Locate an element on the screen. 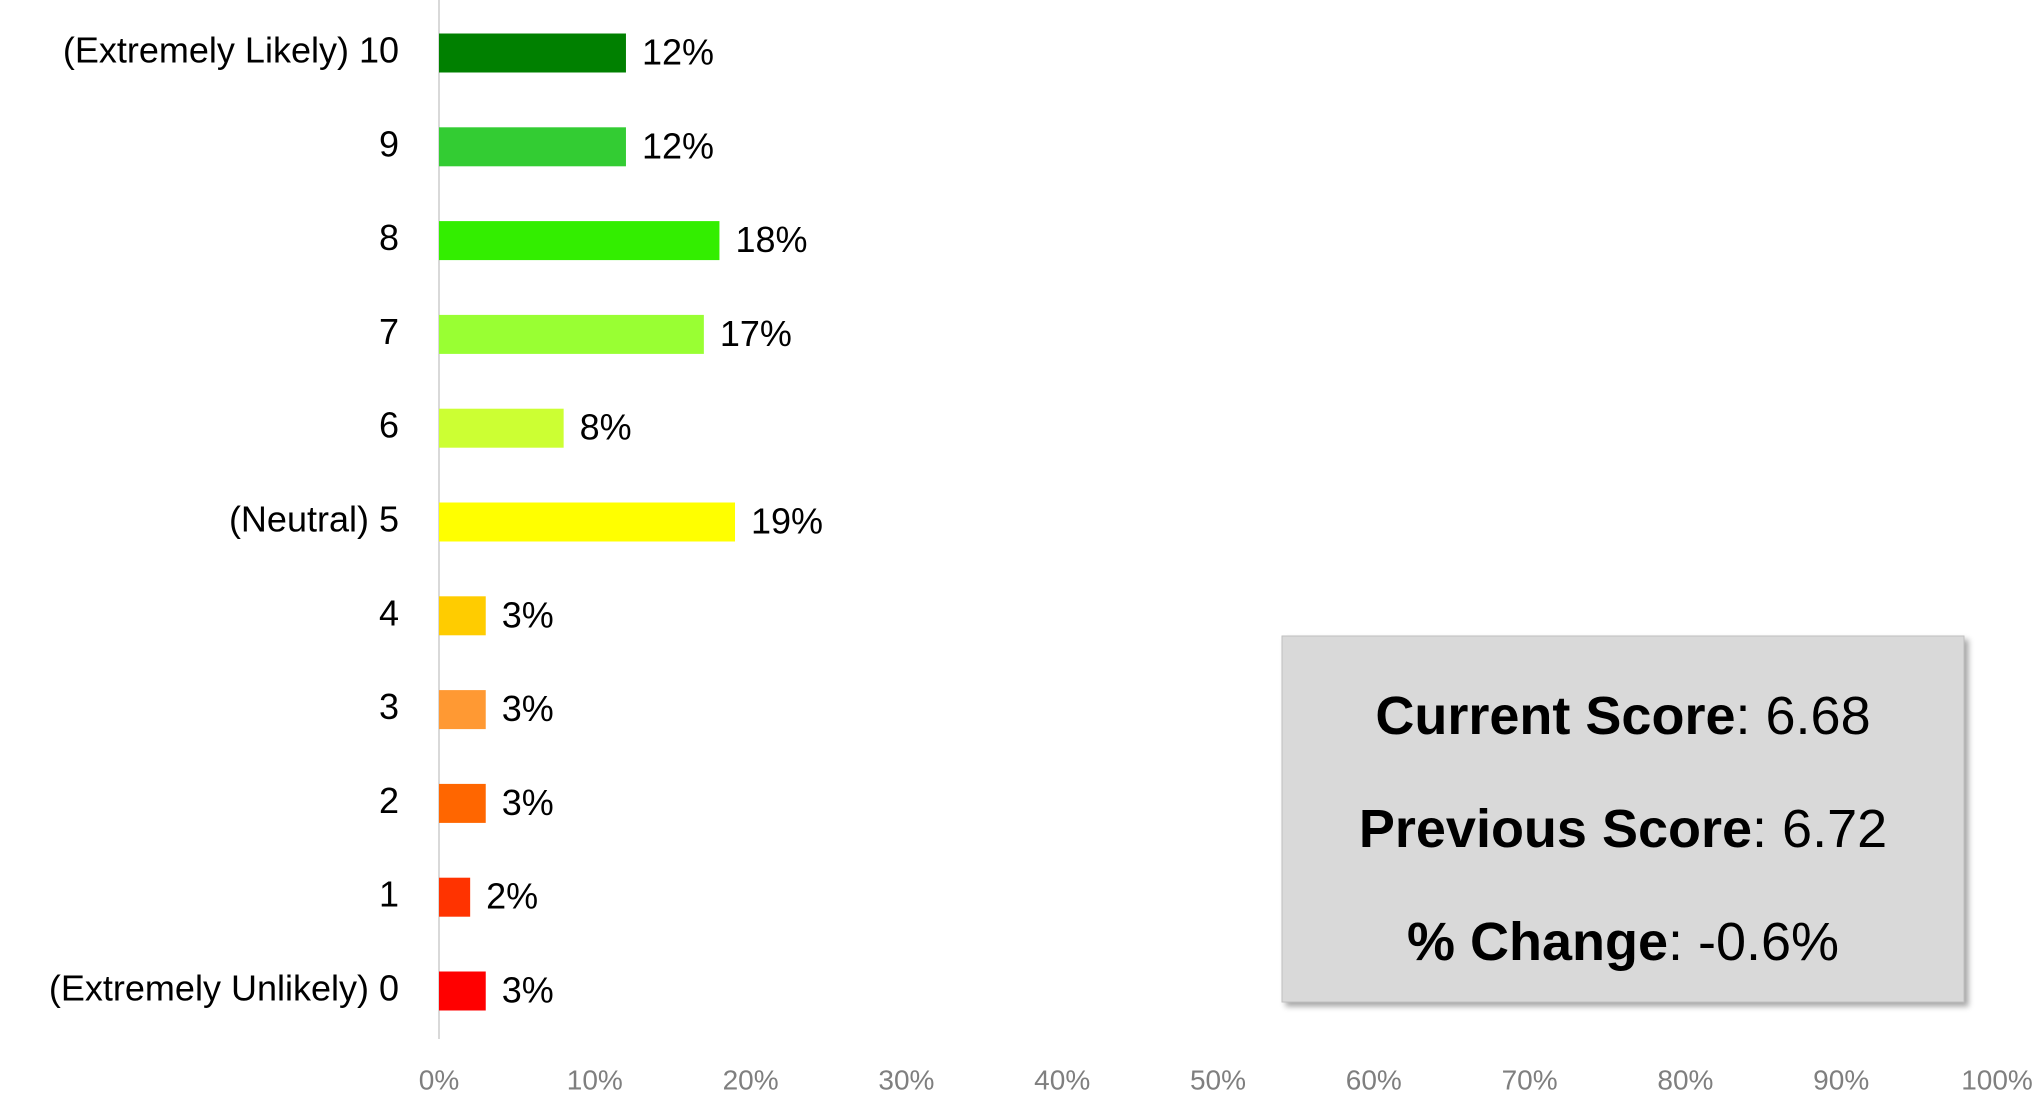 The image size is (2039, 1106). score-text: Previous Score: 6.72 is located at coordinates (1623, 829).